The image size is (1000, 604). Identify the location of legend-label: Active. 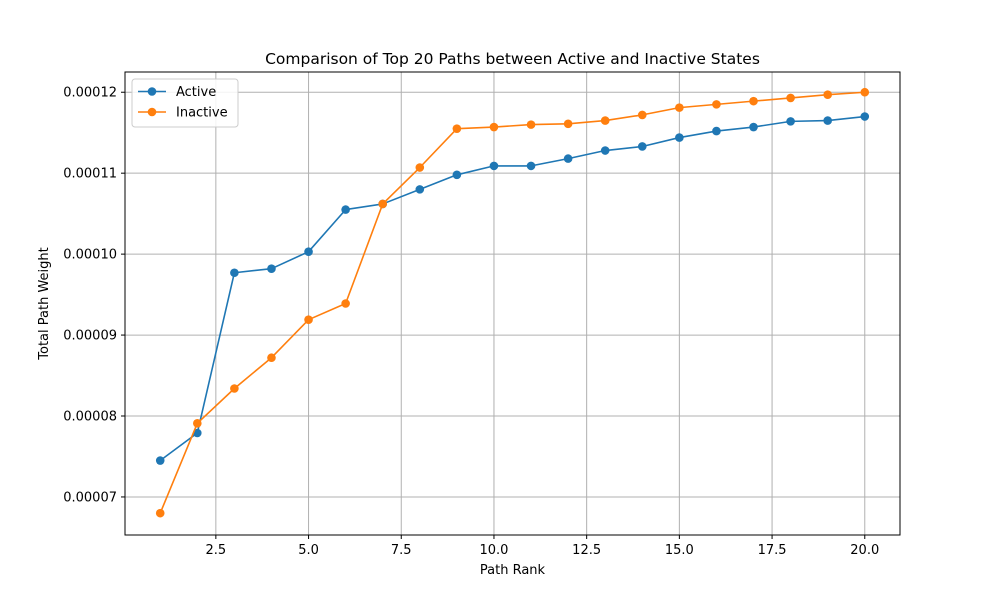
(196, 92).